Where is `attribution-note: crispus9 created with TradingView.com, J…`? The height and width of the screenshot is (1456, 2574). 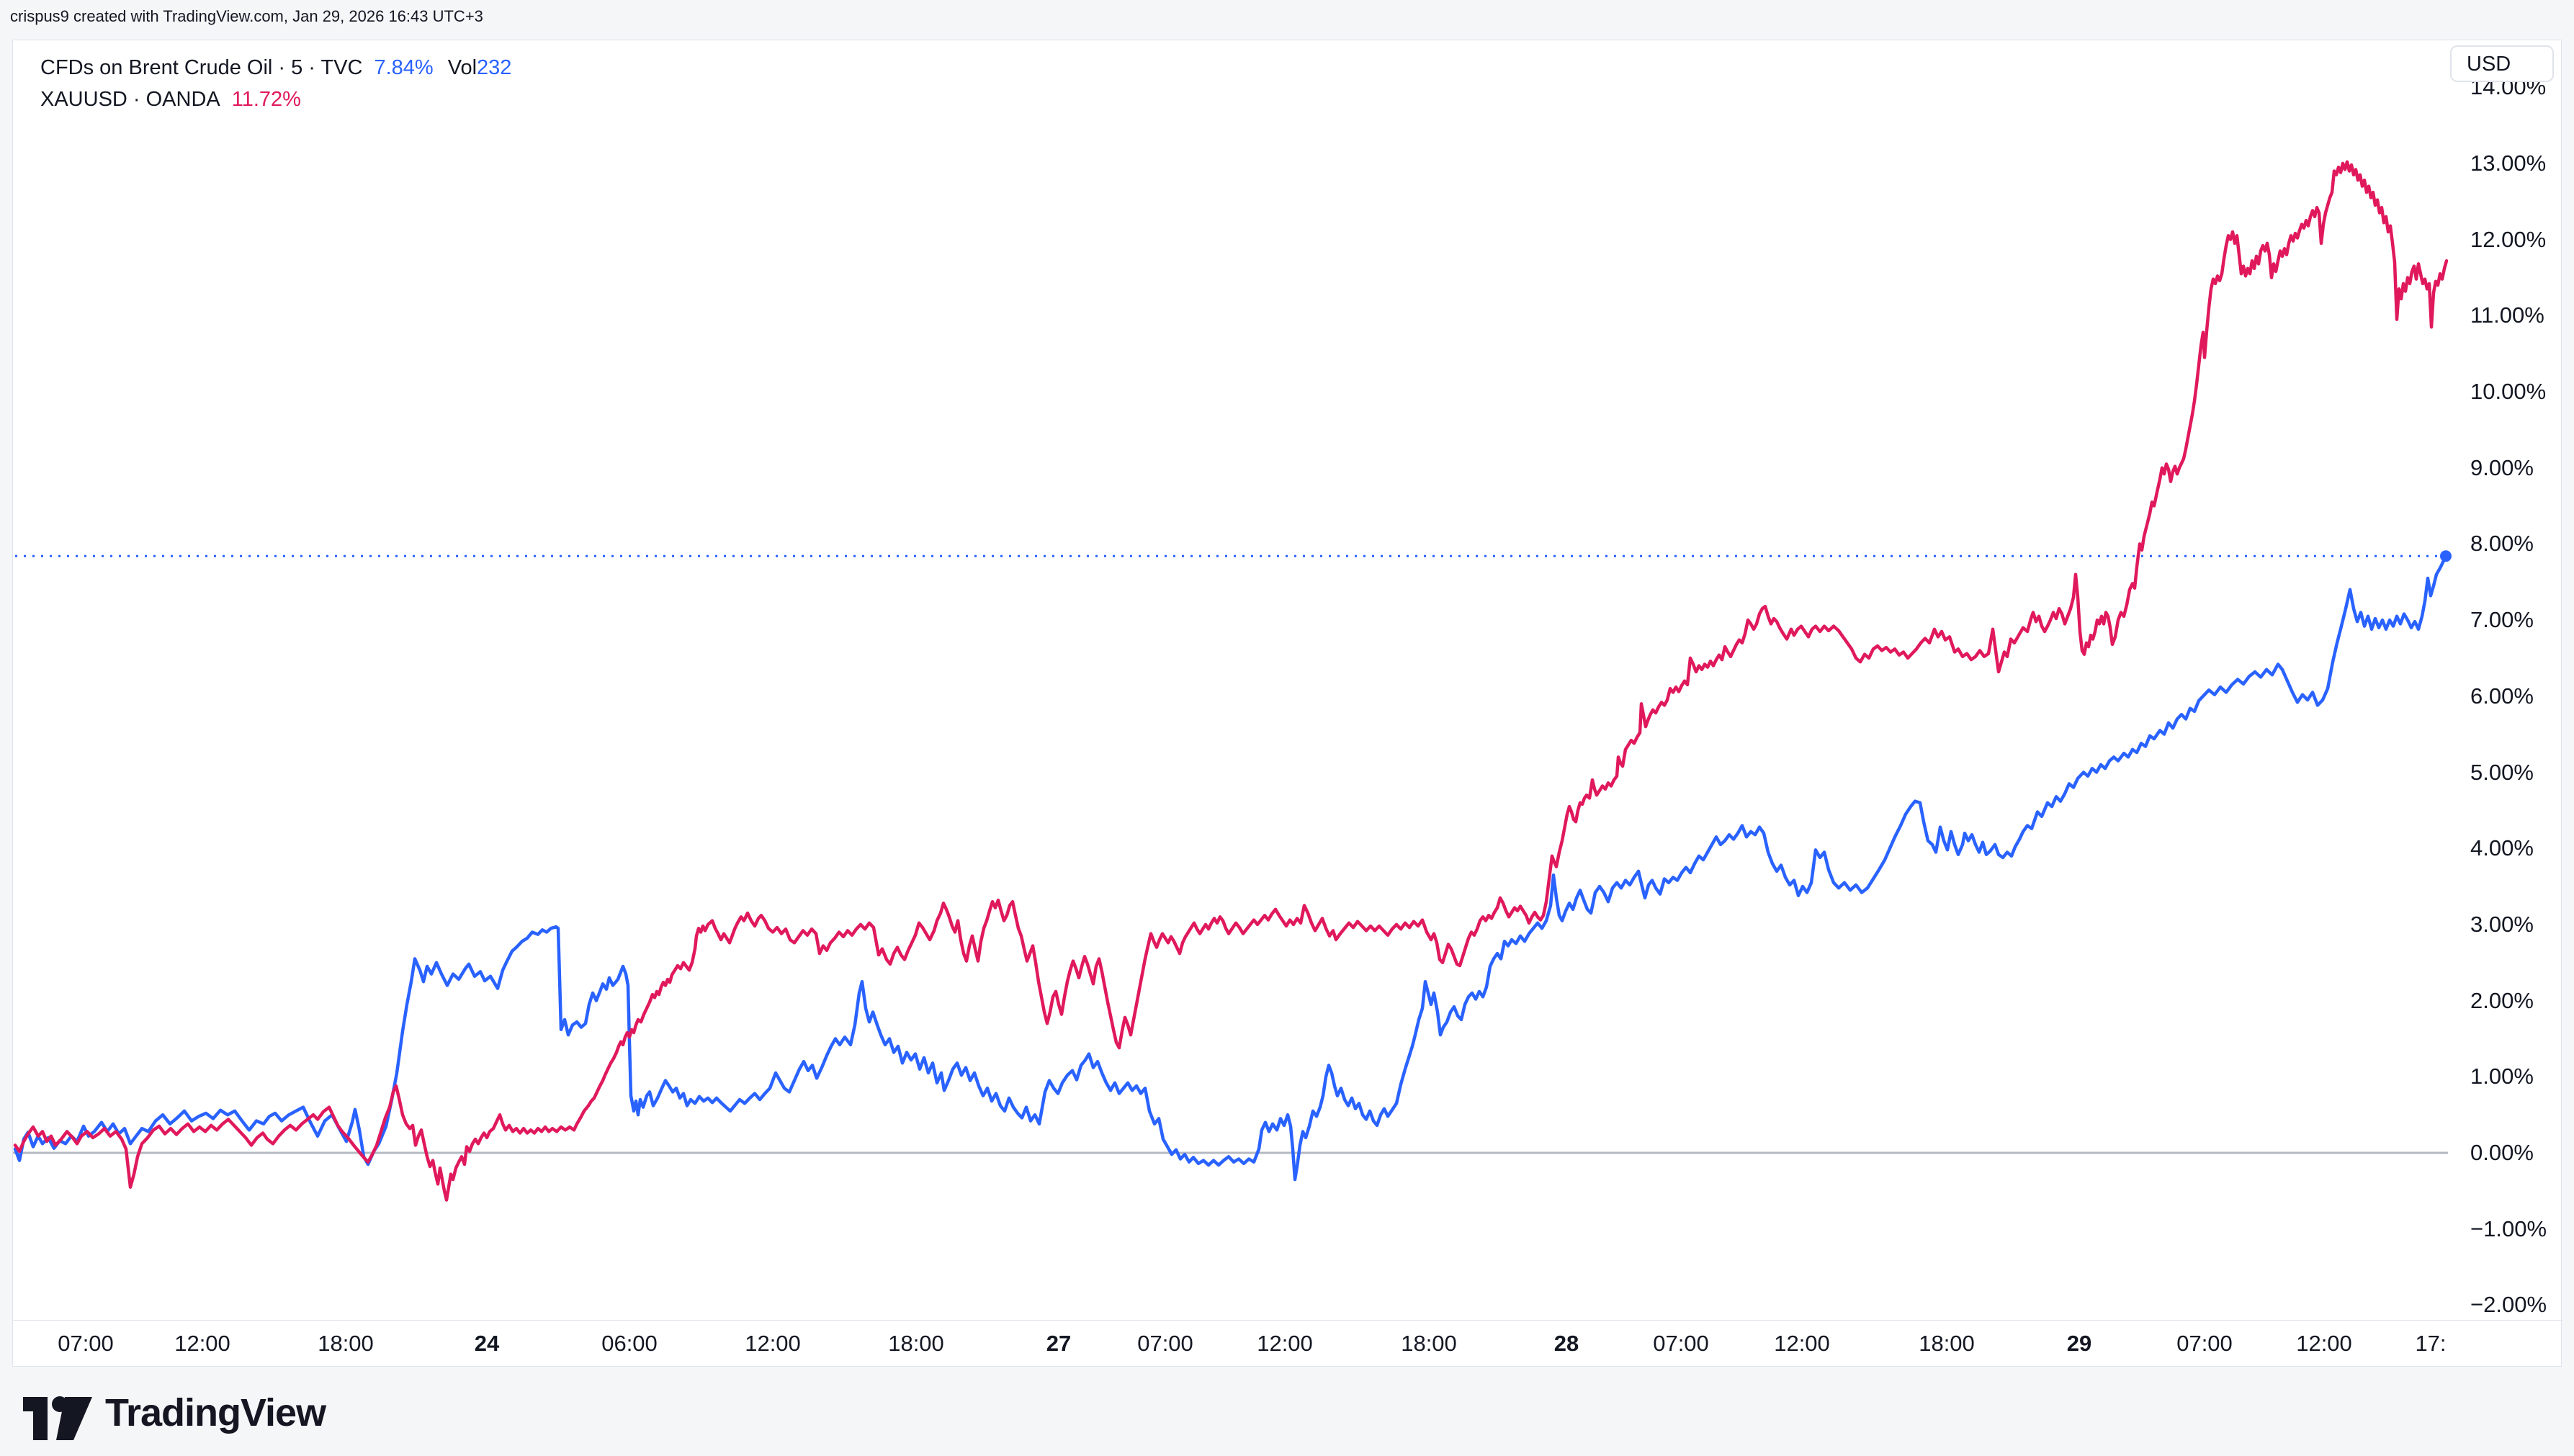 attribution-note: crispus9 created with TradingView.com, J… is located at coordinates (247, 16).